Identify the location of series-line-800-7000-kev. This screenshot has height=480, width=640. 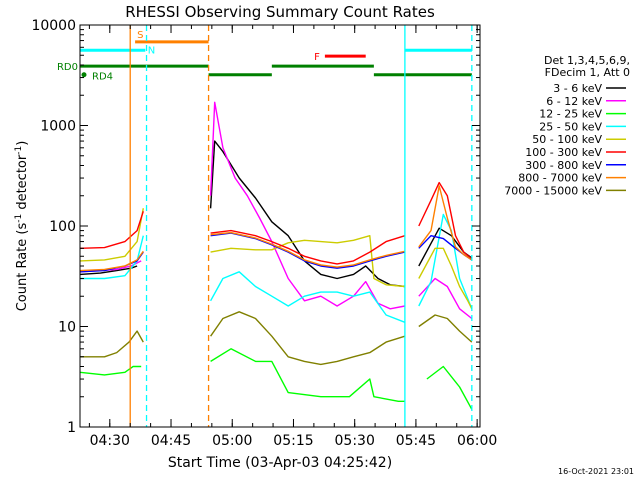
(276, 228).